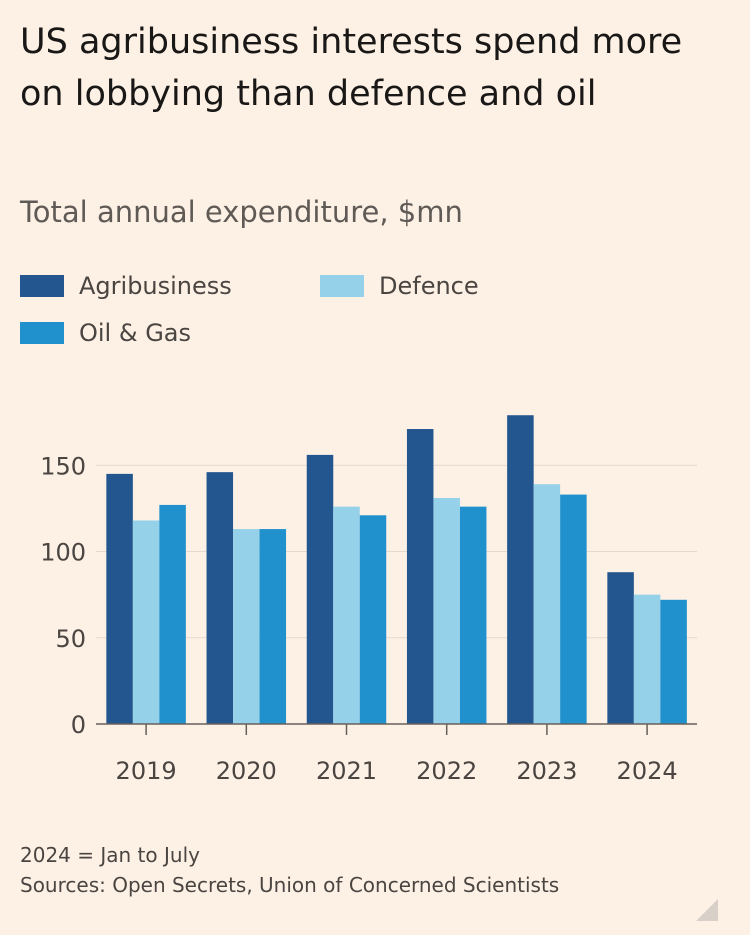  Describe the element at coordinates (146, 771) in the screenshot. I see `x-tick-label-2019: 2019` at that location.